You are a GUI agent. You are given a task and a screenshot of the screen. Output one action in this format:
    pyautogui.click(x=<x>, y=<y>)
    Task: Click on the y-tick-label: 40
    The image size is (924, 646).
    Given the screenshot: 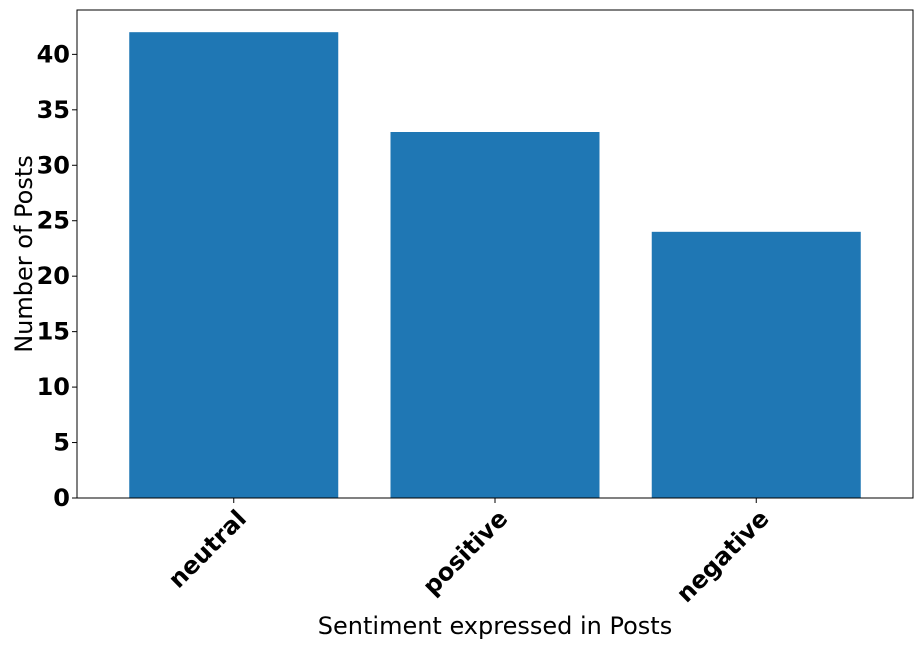 What is the action you would take?
    pyautogui.click(x=53, y=54)
    